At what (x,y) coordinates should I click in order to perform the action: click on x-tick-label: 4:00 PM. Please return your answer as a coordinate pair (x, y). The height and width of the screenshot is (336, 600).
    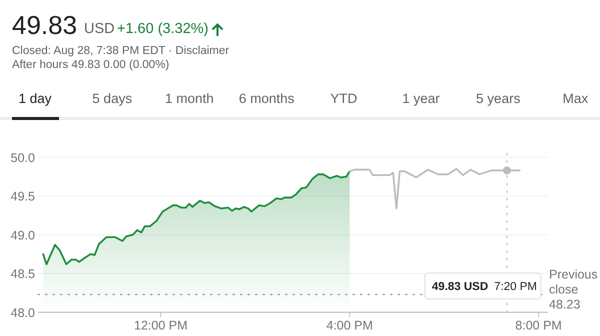
    Looking at the image, I should click on (349, 325).